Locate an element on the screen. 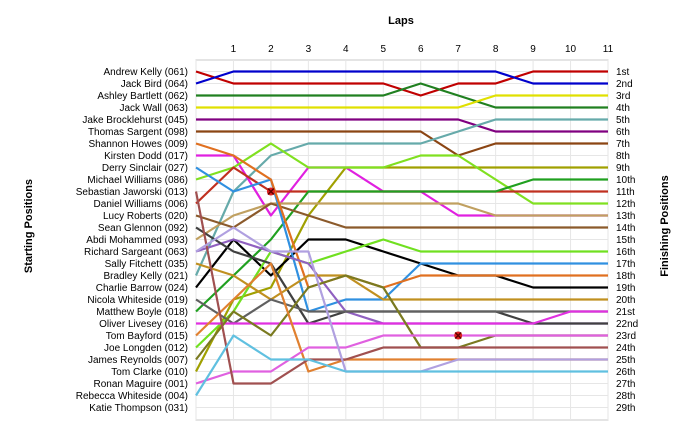 This screenshot has height=435, width=700. lap-tick-label: 6 is located at coordinates (421, 49).